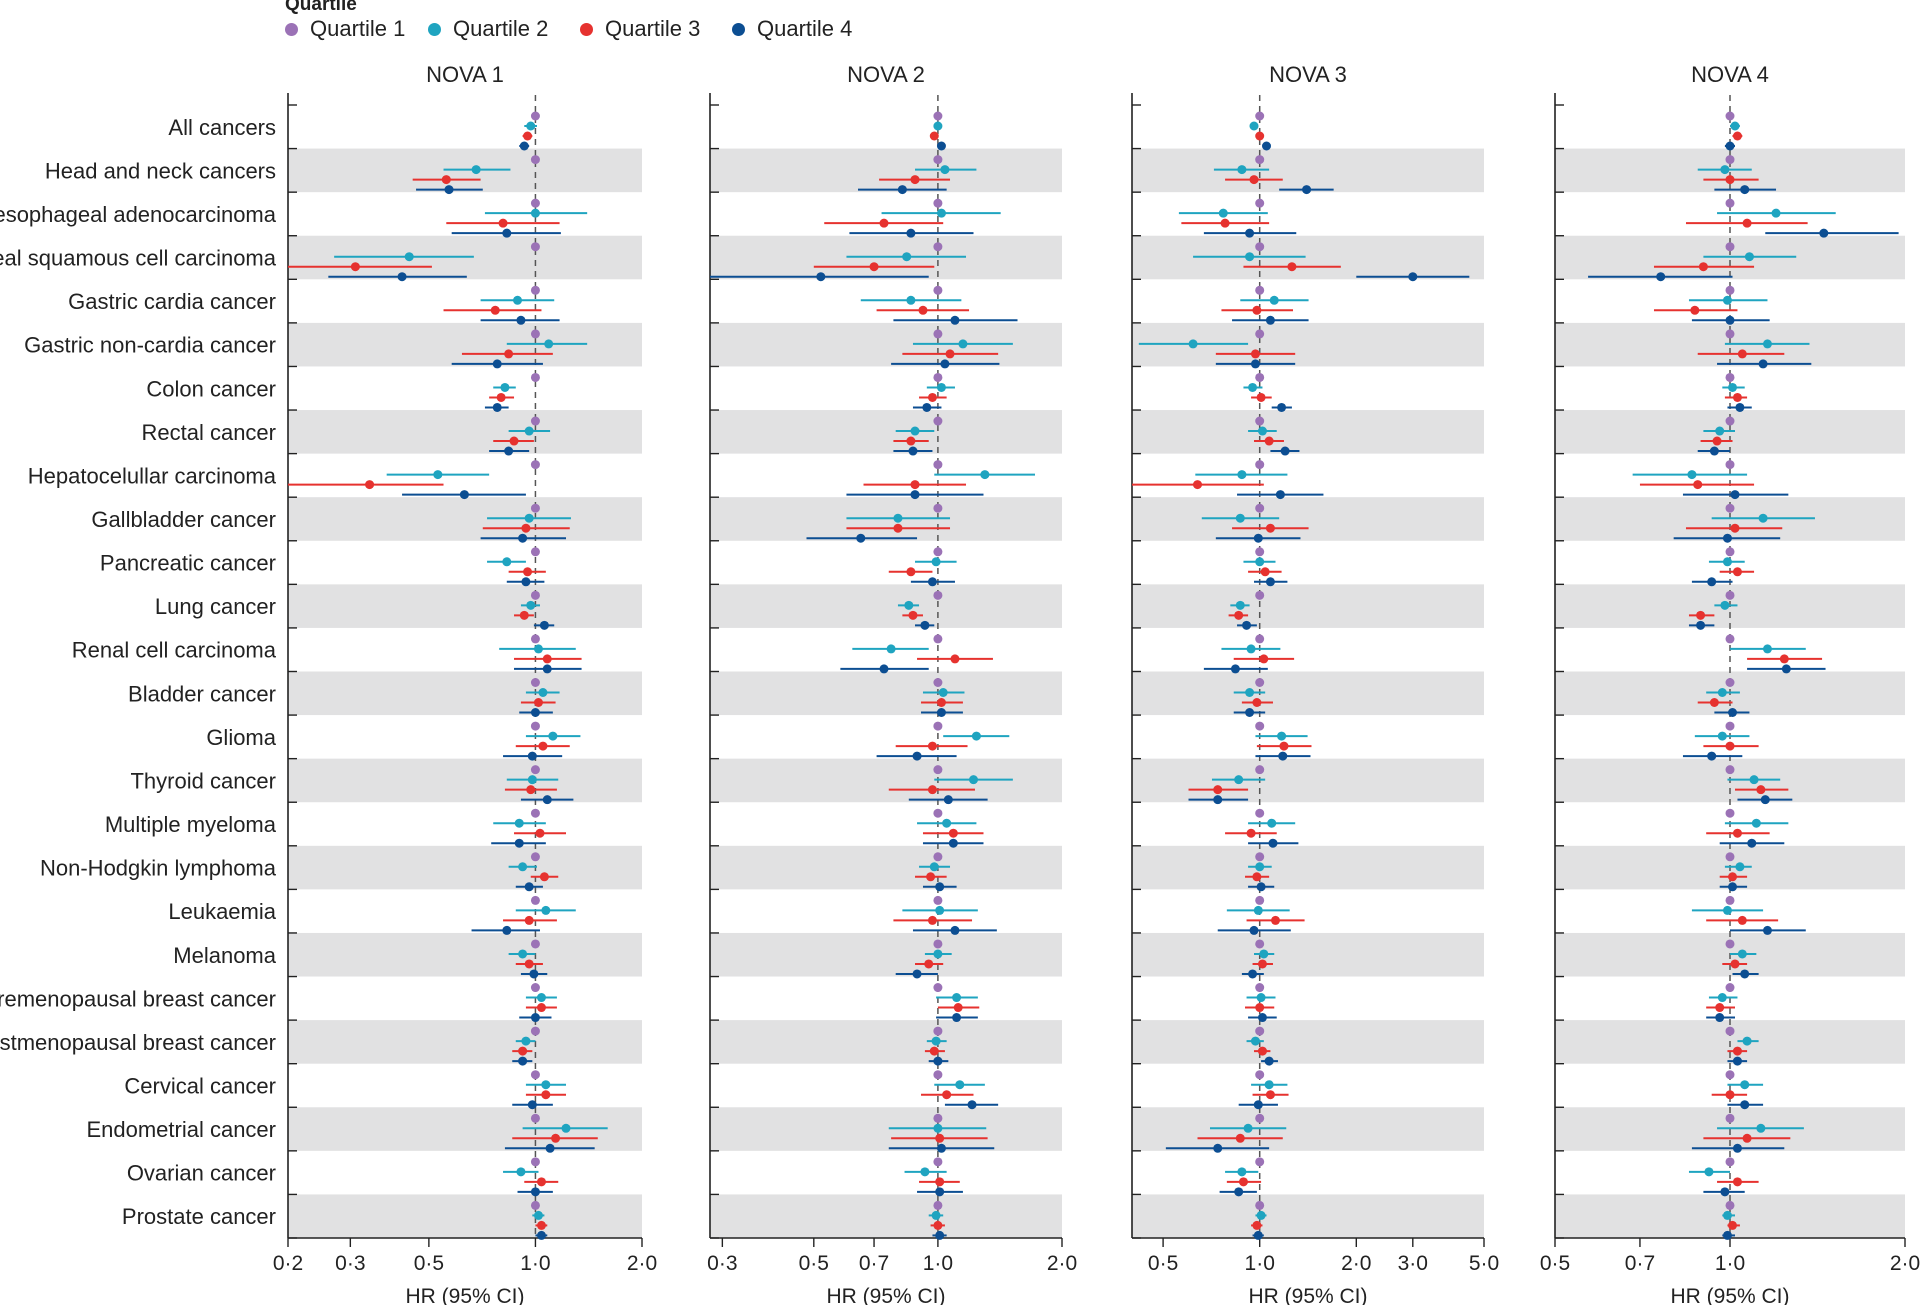  I want to click on point-nova-1-prostate-cancer-q3, so click(541, 1225).